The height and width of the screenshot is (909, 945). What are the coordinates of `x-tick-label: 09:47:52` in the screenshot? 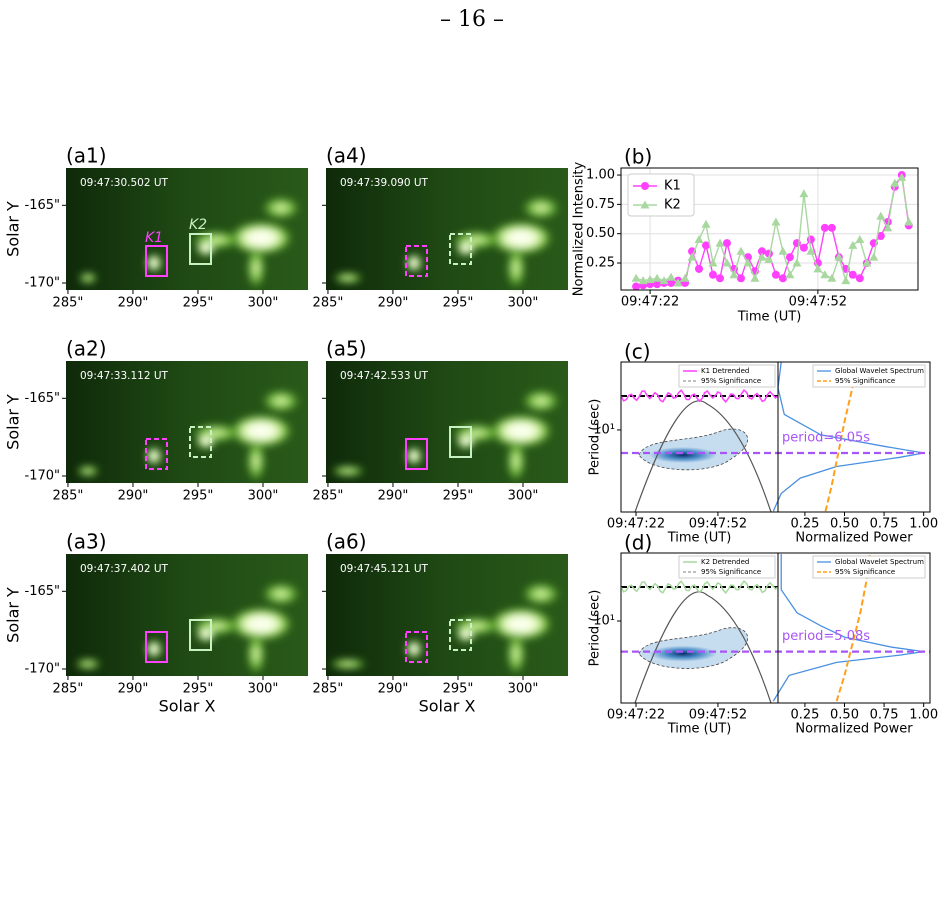 It's located at (718, 715).